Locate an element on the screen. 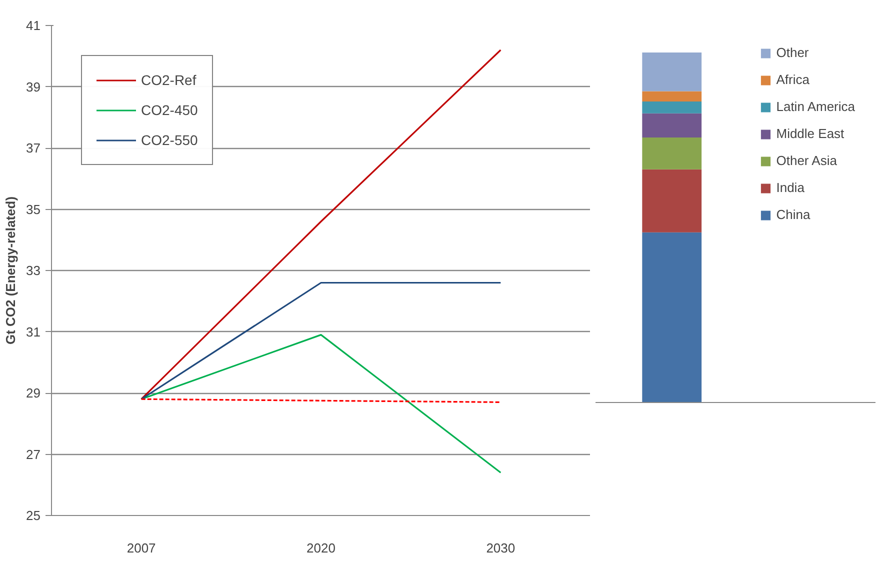 Image resolution: width=885 pixels, height=575 pixels. y-tick-label: 41 is located at coordinates (33, 25).